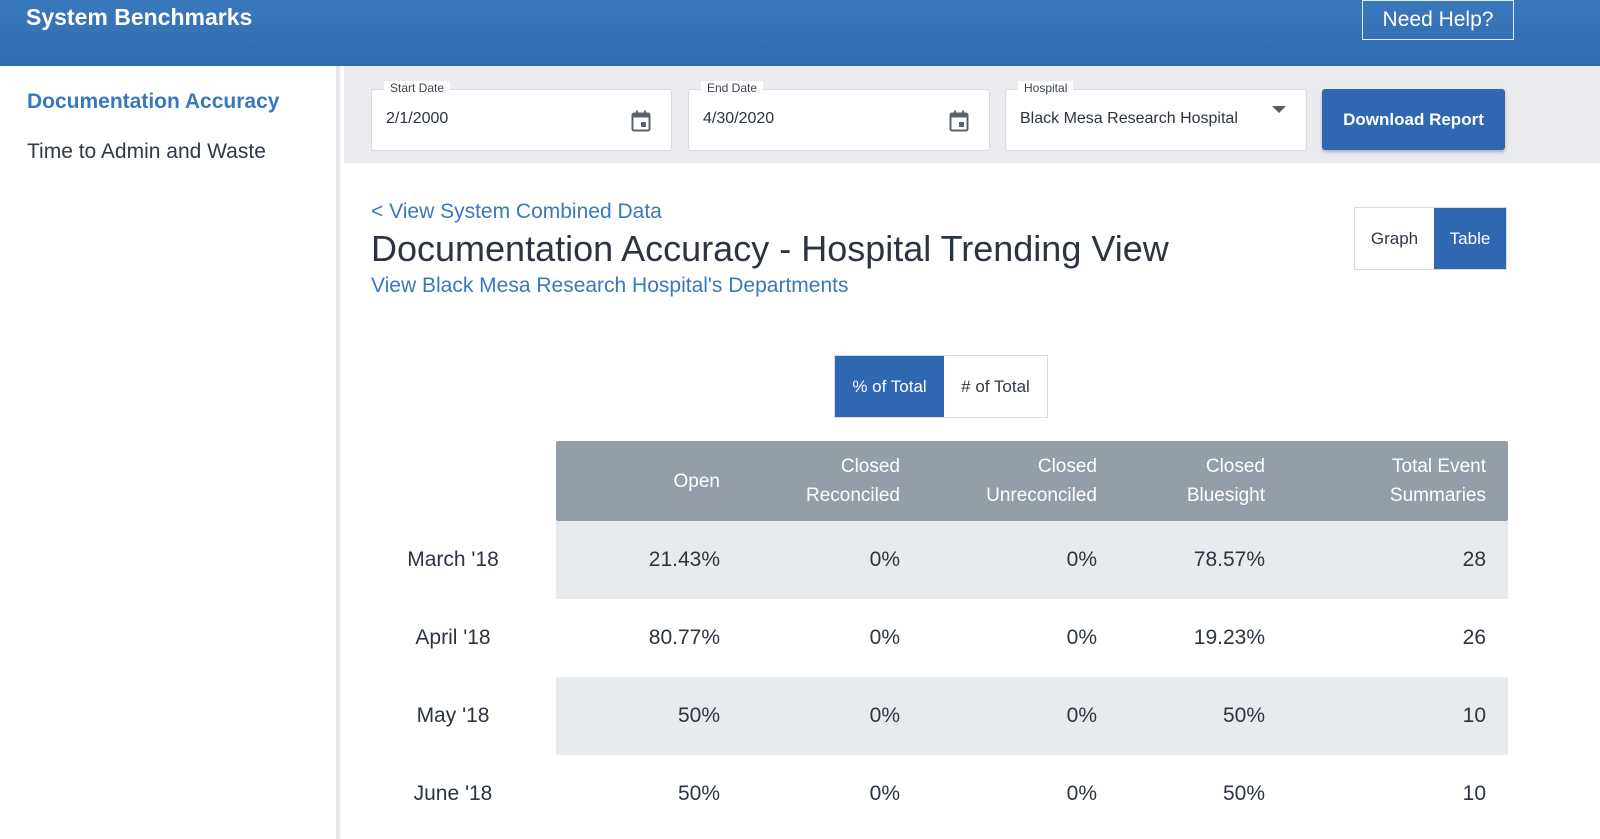 The image size is (1600, 839). I want to click on cell-closed-bluesight: 19.23%, so click(1229, 637).